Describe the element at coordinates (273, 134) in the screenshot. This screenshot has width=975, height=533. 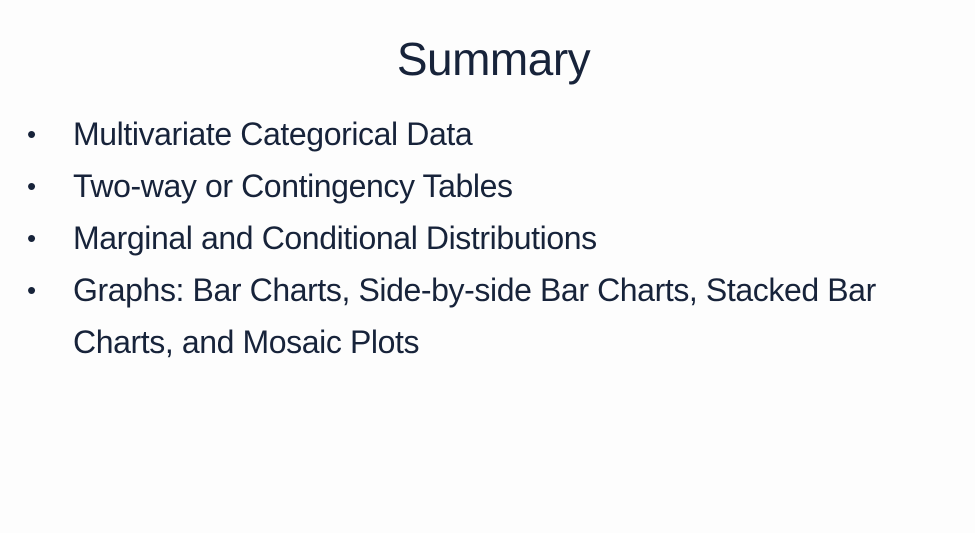
I see `bullet-text: Multivariate Categorical Data` at that location.